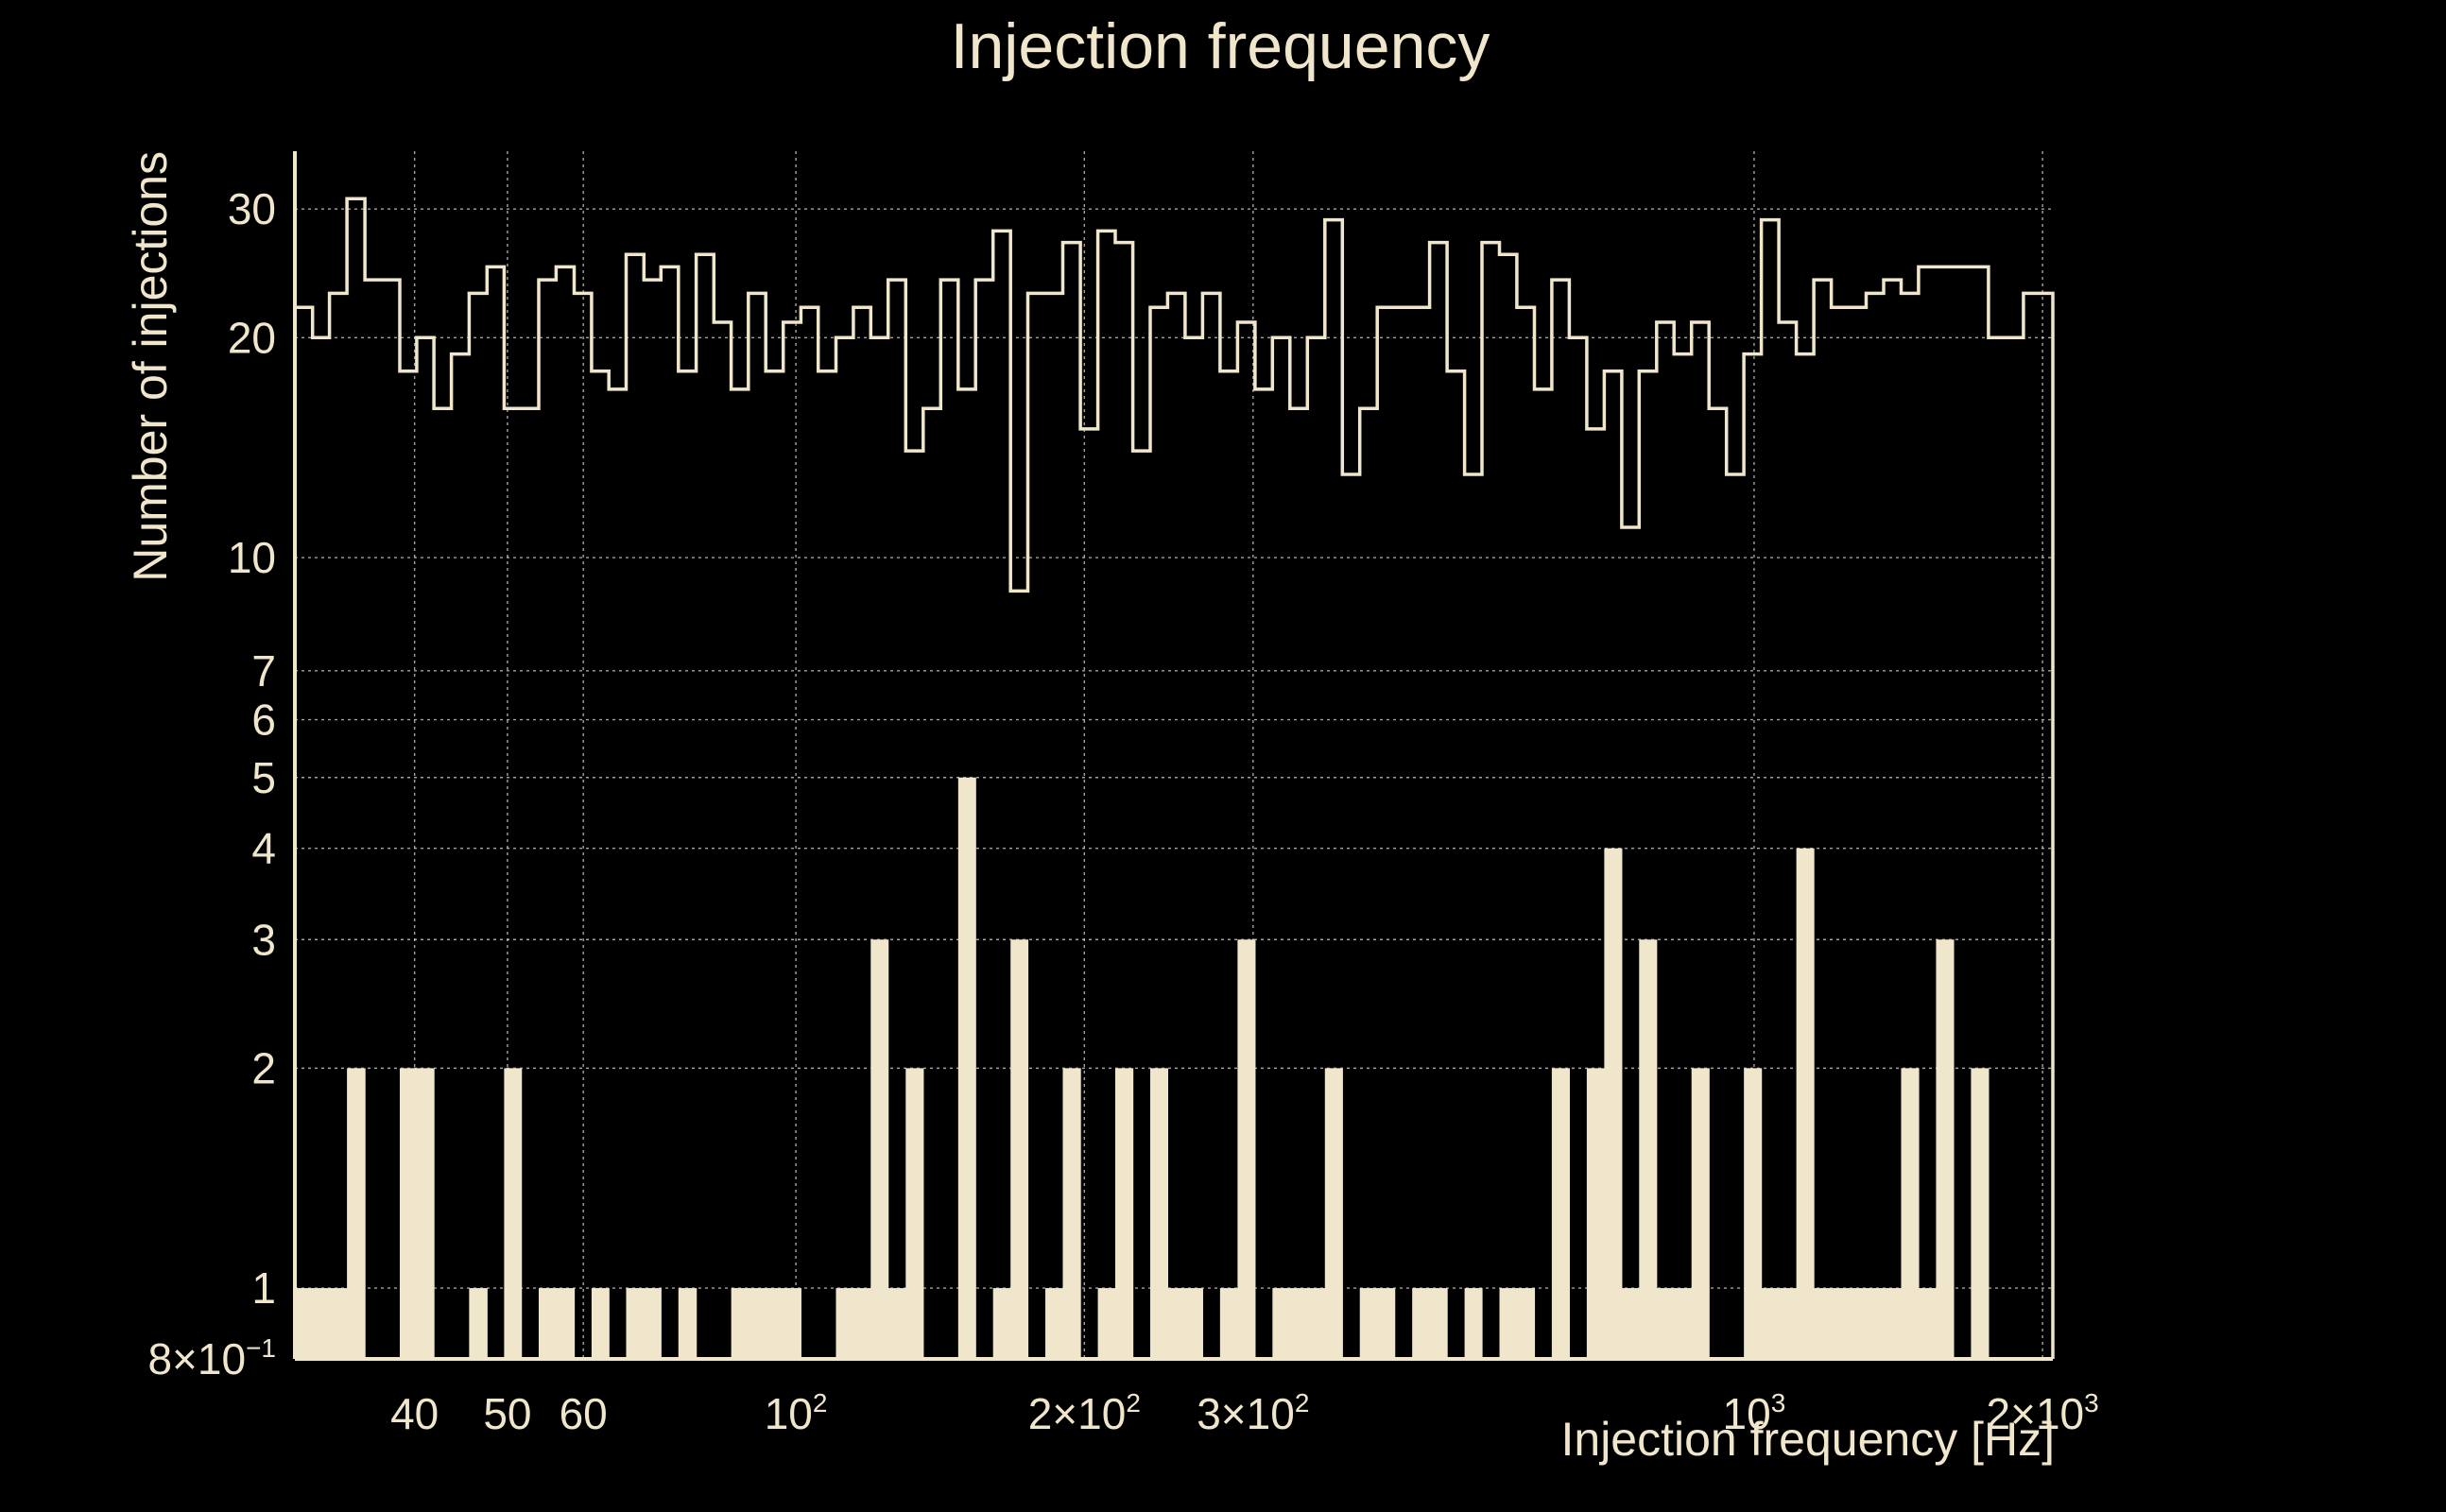 Image resolution: width=2446 pixels, height=1512 pixels. I want to click on y-tick-label-1: 1, so click(263, 1288).